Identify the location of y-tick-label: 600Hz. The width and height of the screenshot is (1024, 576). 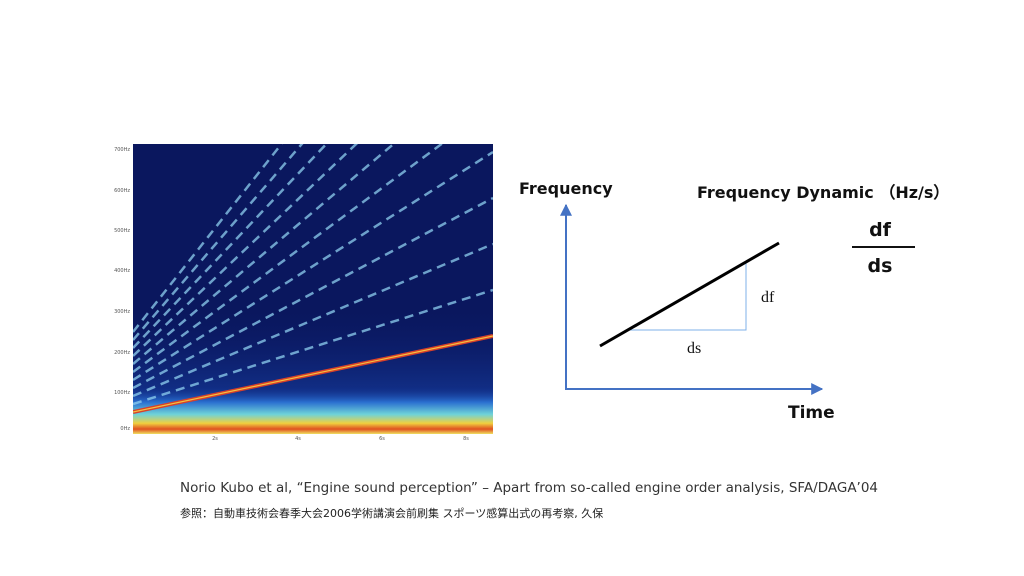
(122, 191).